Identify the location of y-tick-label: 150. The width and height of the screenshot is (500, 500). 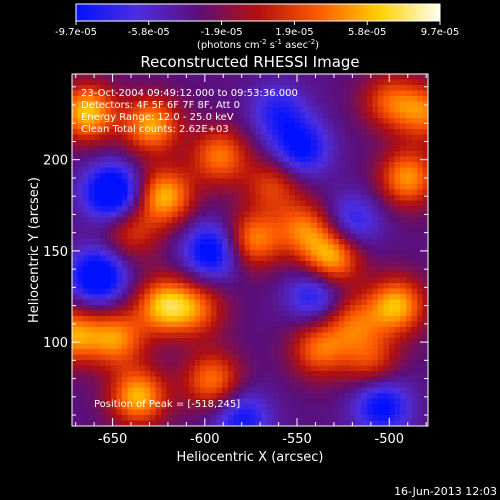
(55, 252).